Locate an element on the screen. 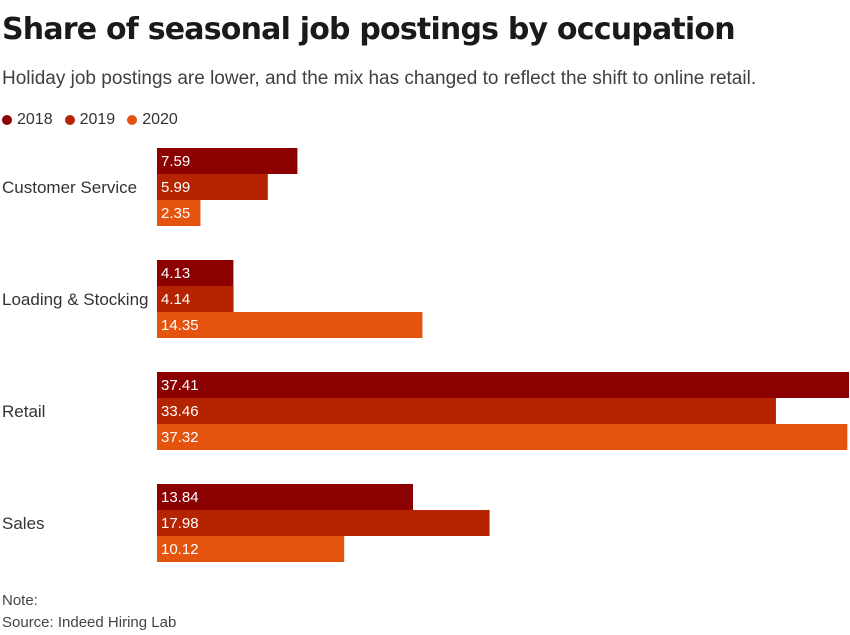 This screenshot has width=850, height=635. category-label: Customer Service is located at coordinates (69, 187).